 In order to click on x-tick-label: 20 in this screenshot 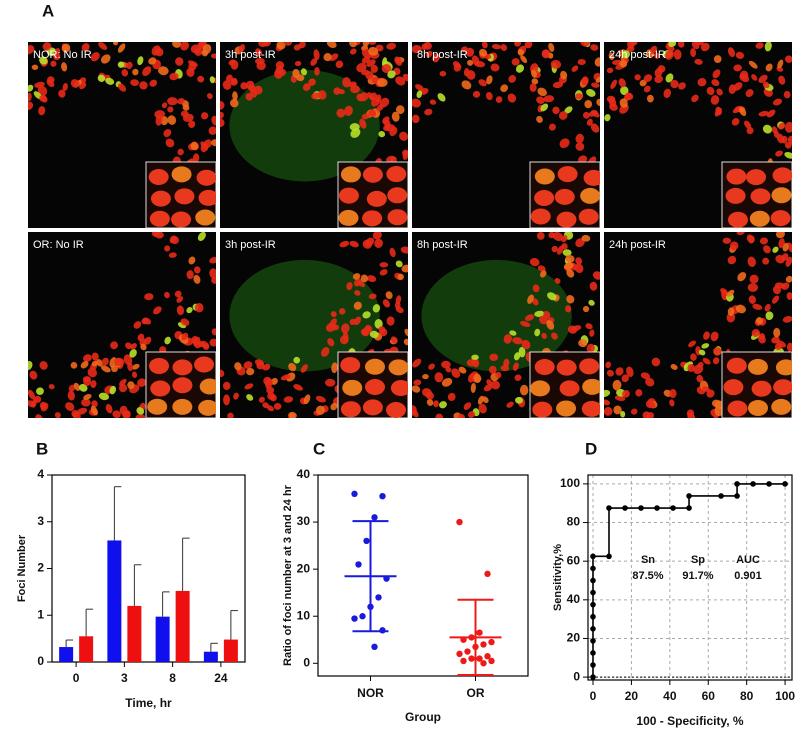, I will do `click(632, 696)`.